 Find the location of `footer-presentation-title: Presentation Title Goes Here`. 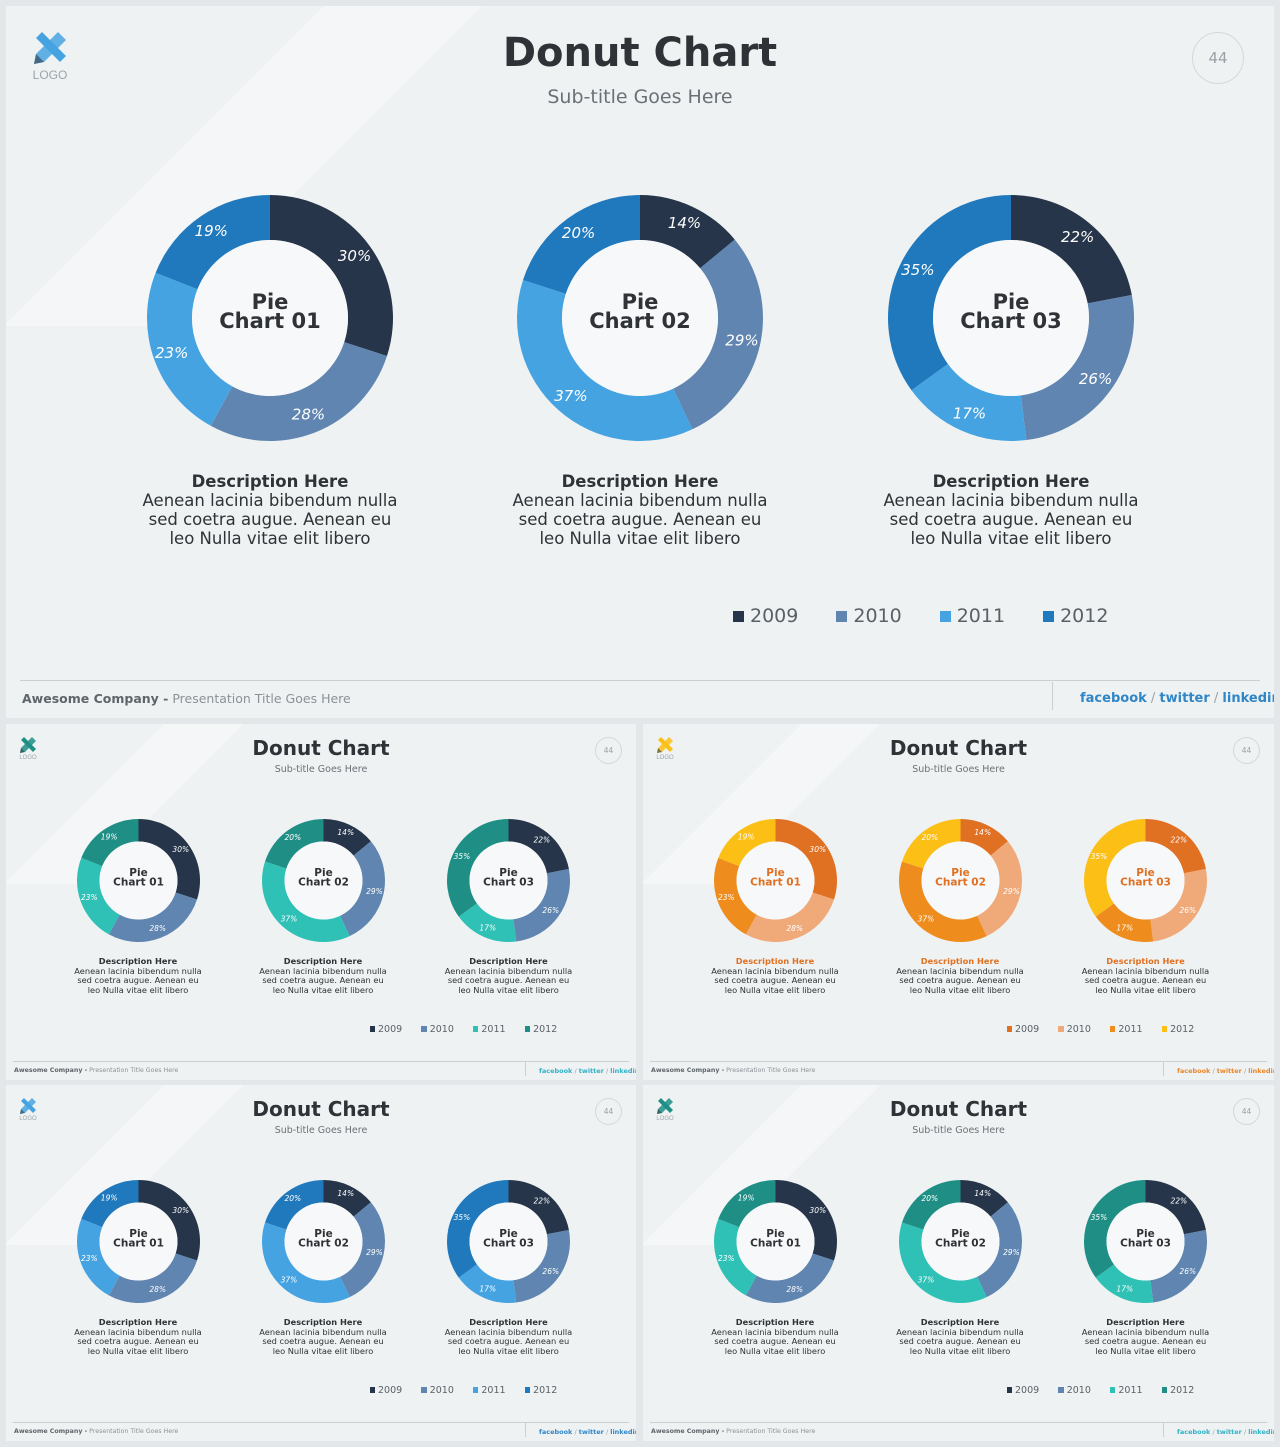

footer-presentation-title: Presentation Title Goes Here is located at coordinates (133, 1070).